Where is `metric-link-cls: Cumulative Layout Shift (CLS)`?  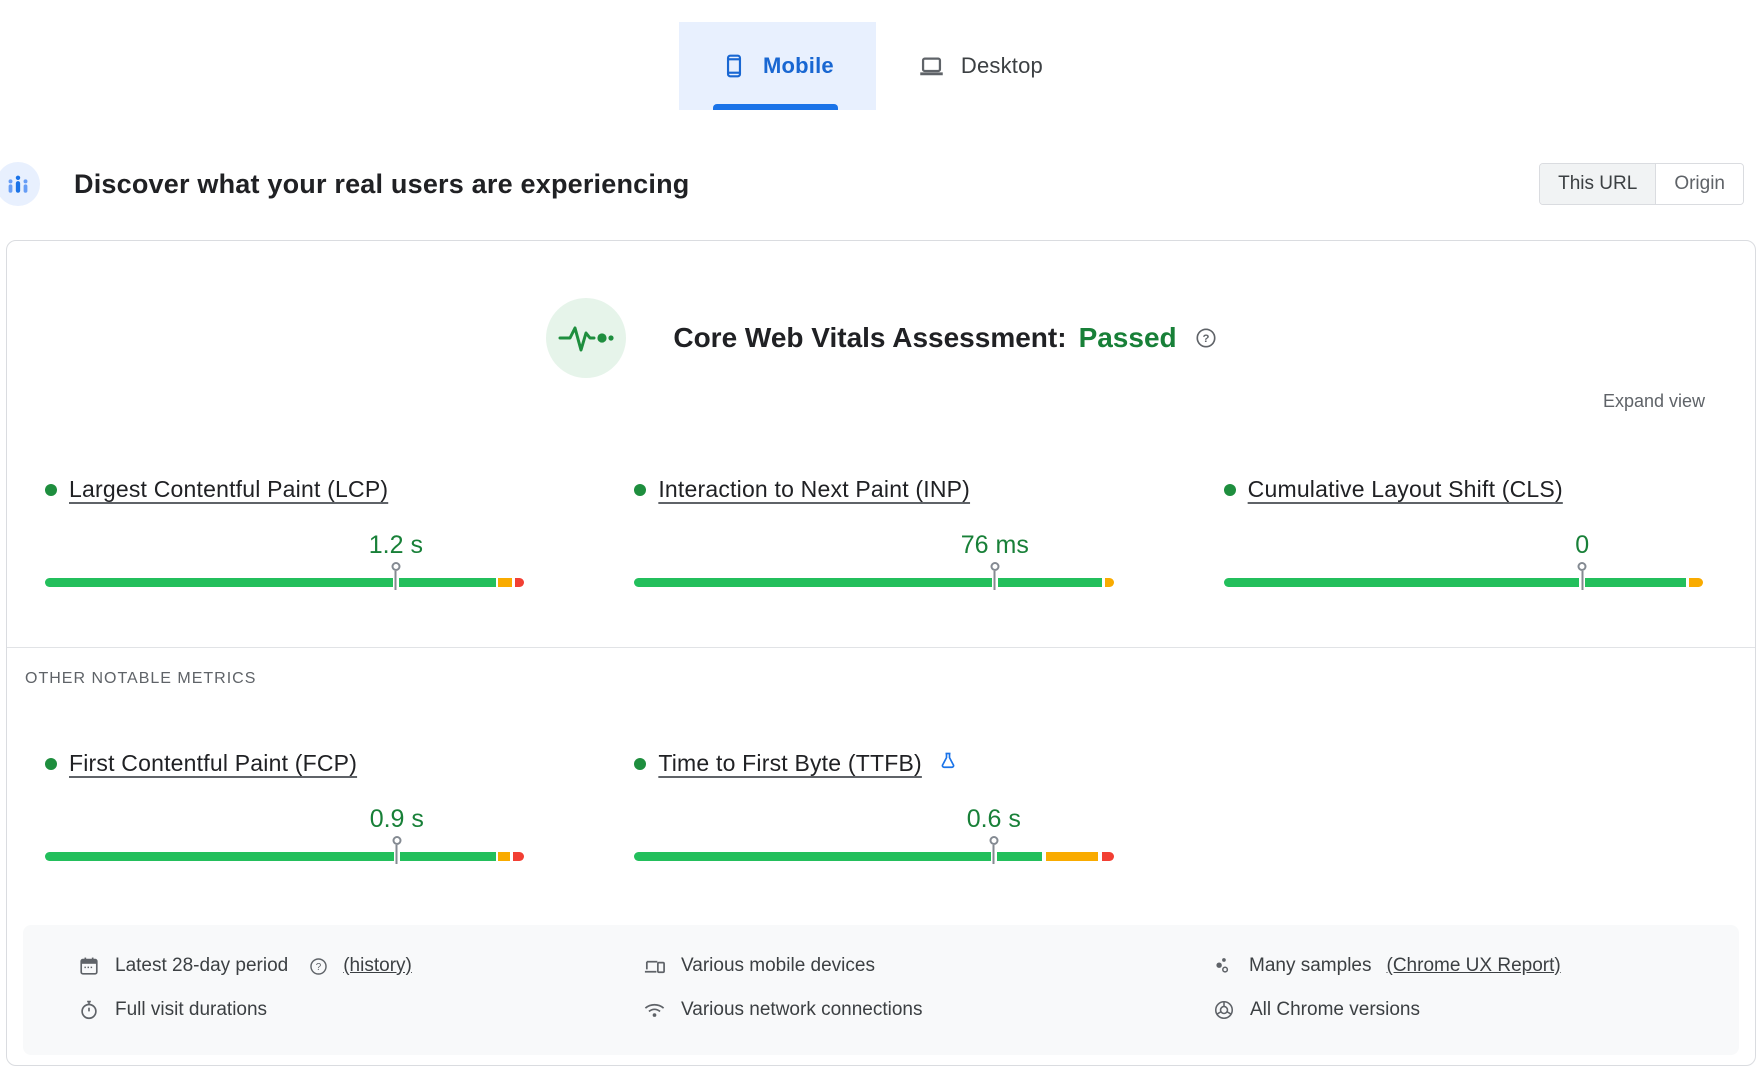
metric-link-cls: Cumulative Layout Shift (CLS) is located at coordinates (1405, 489).